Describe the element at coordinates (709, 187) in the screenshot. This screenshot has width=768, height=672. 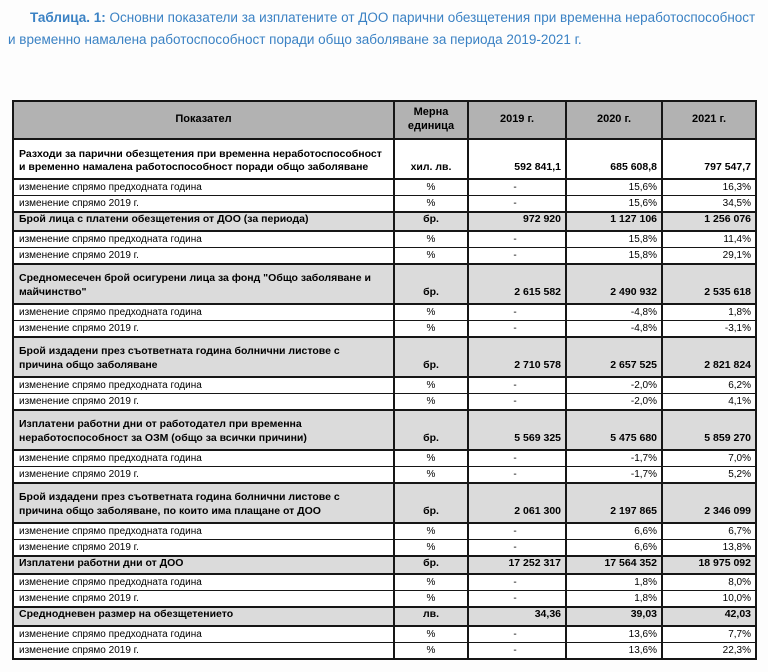
I see `value-2021-cell: 16,3%` at that location.